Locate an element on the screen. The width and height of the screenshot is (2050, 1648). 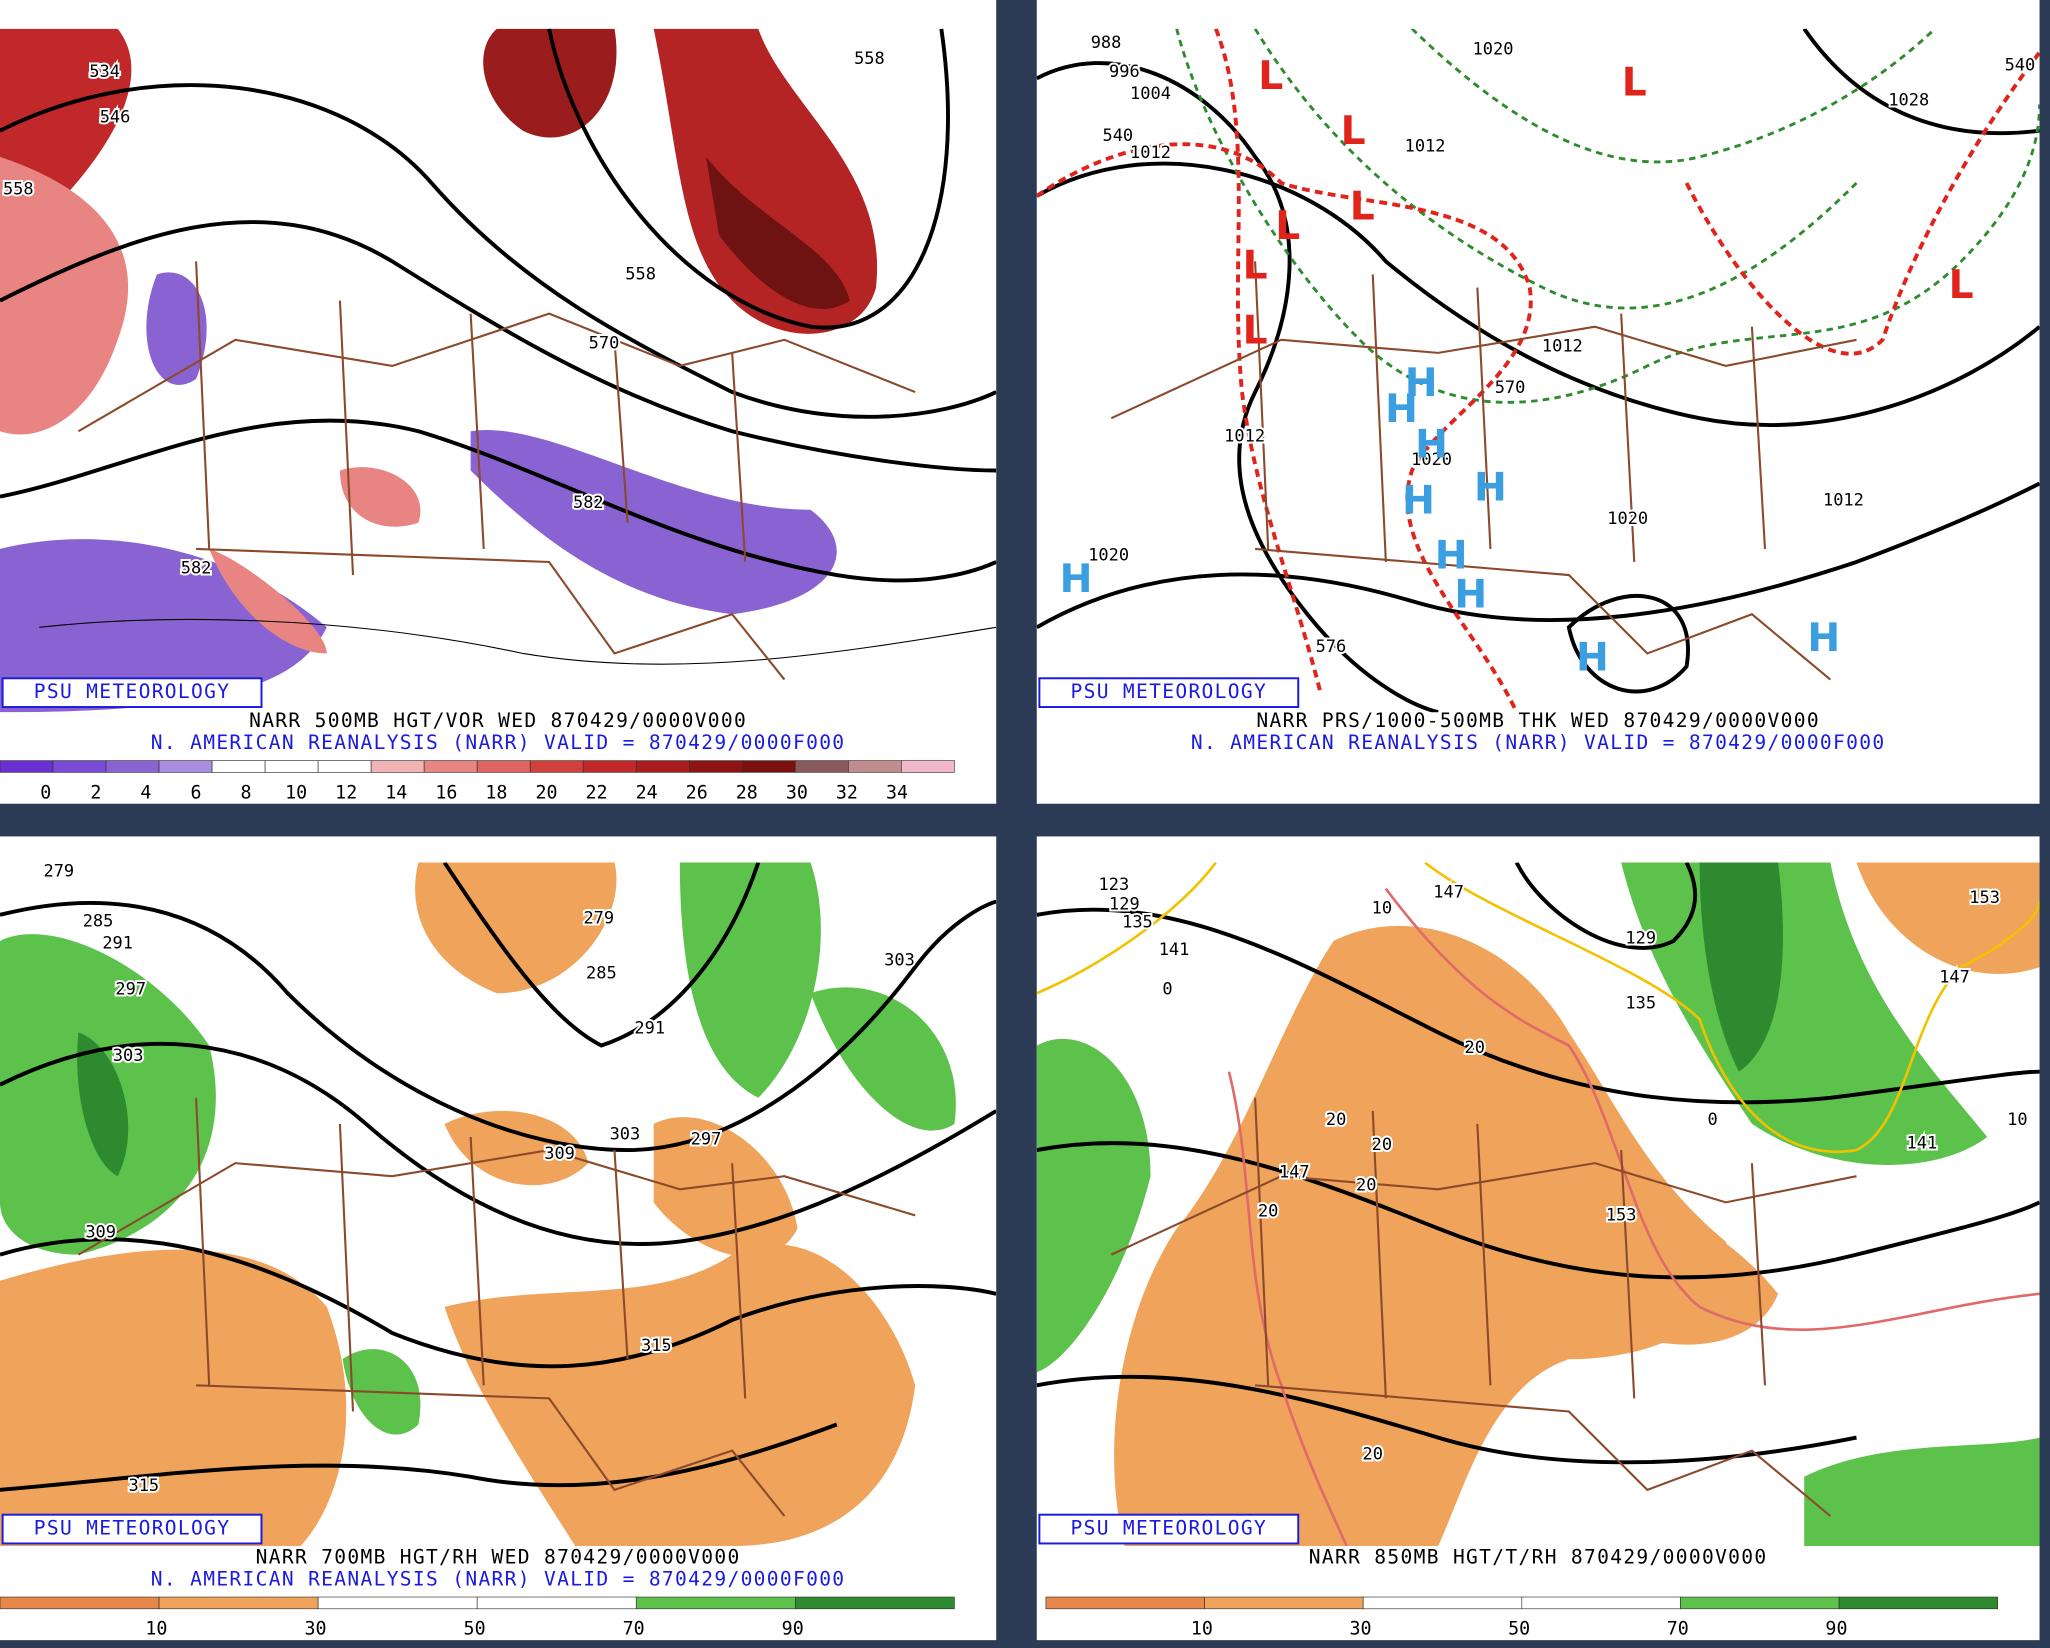
colorbar-label: 2 is located at coordinates (95, 792).